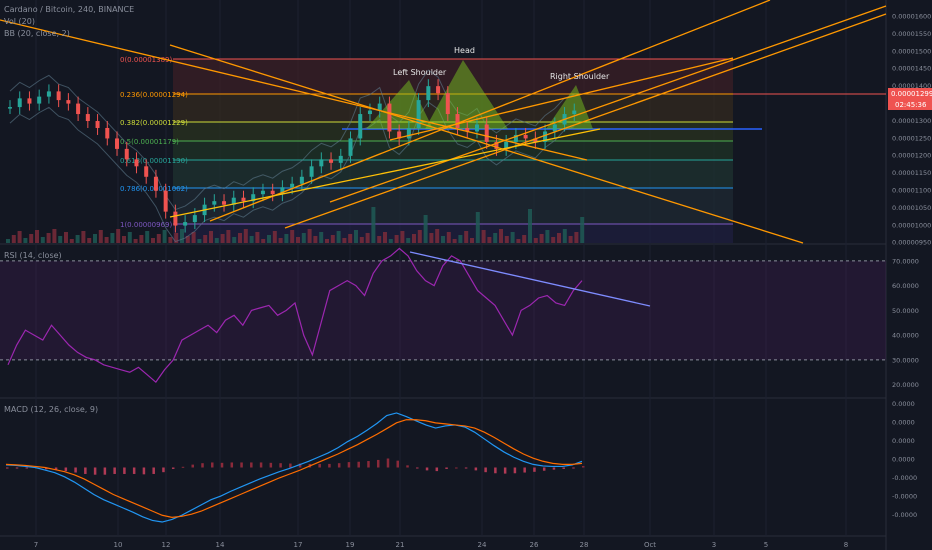 The width and height of the screenshot is (932, 550). What do you see at coordinates (766, 545) in the screenshot?
I see `time-tick-label: 5` at bounding box center [766, 545].